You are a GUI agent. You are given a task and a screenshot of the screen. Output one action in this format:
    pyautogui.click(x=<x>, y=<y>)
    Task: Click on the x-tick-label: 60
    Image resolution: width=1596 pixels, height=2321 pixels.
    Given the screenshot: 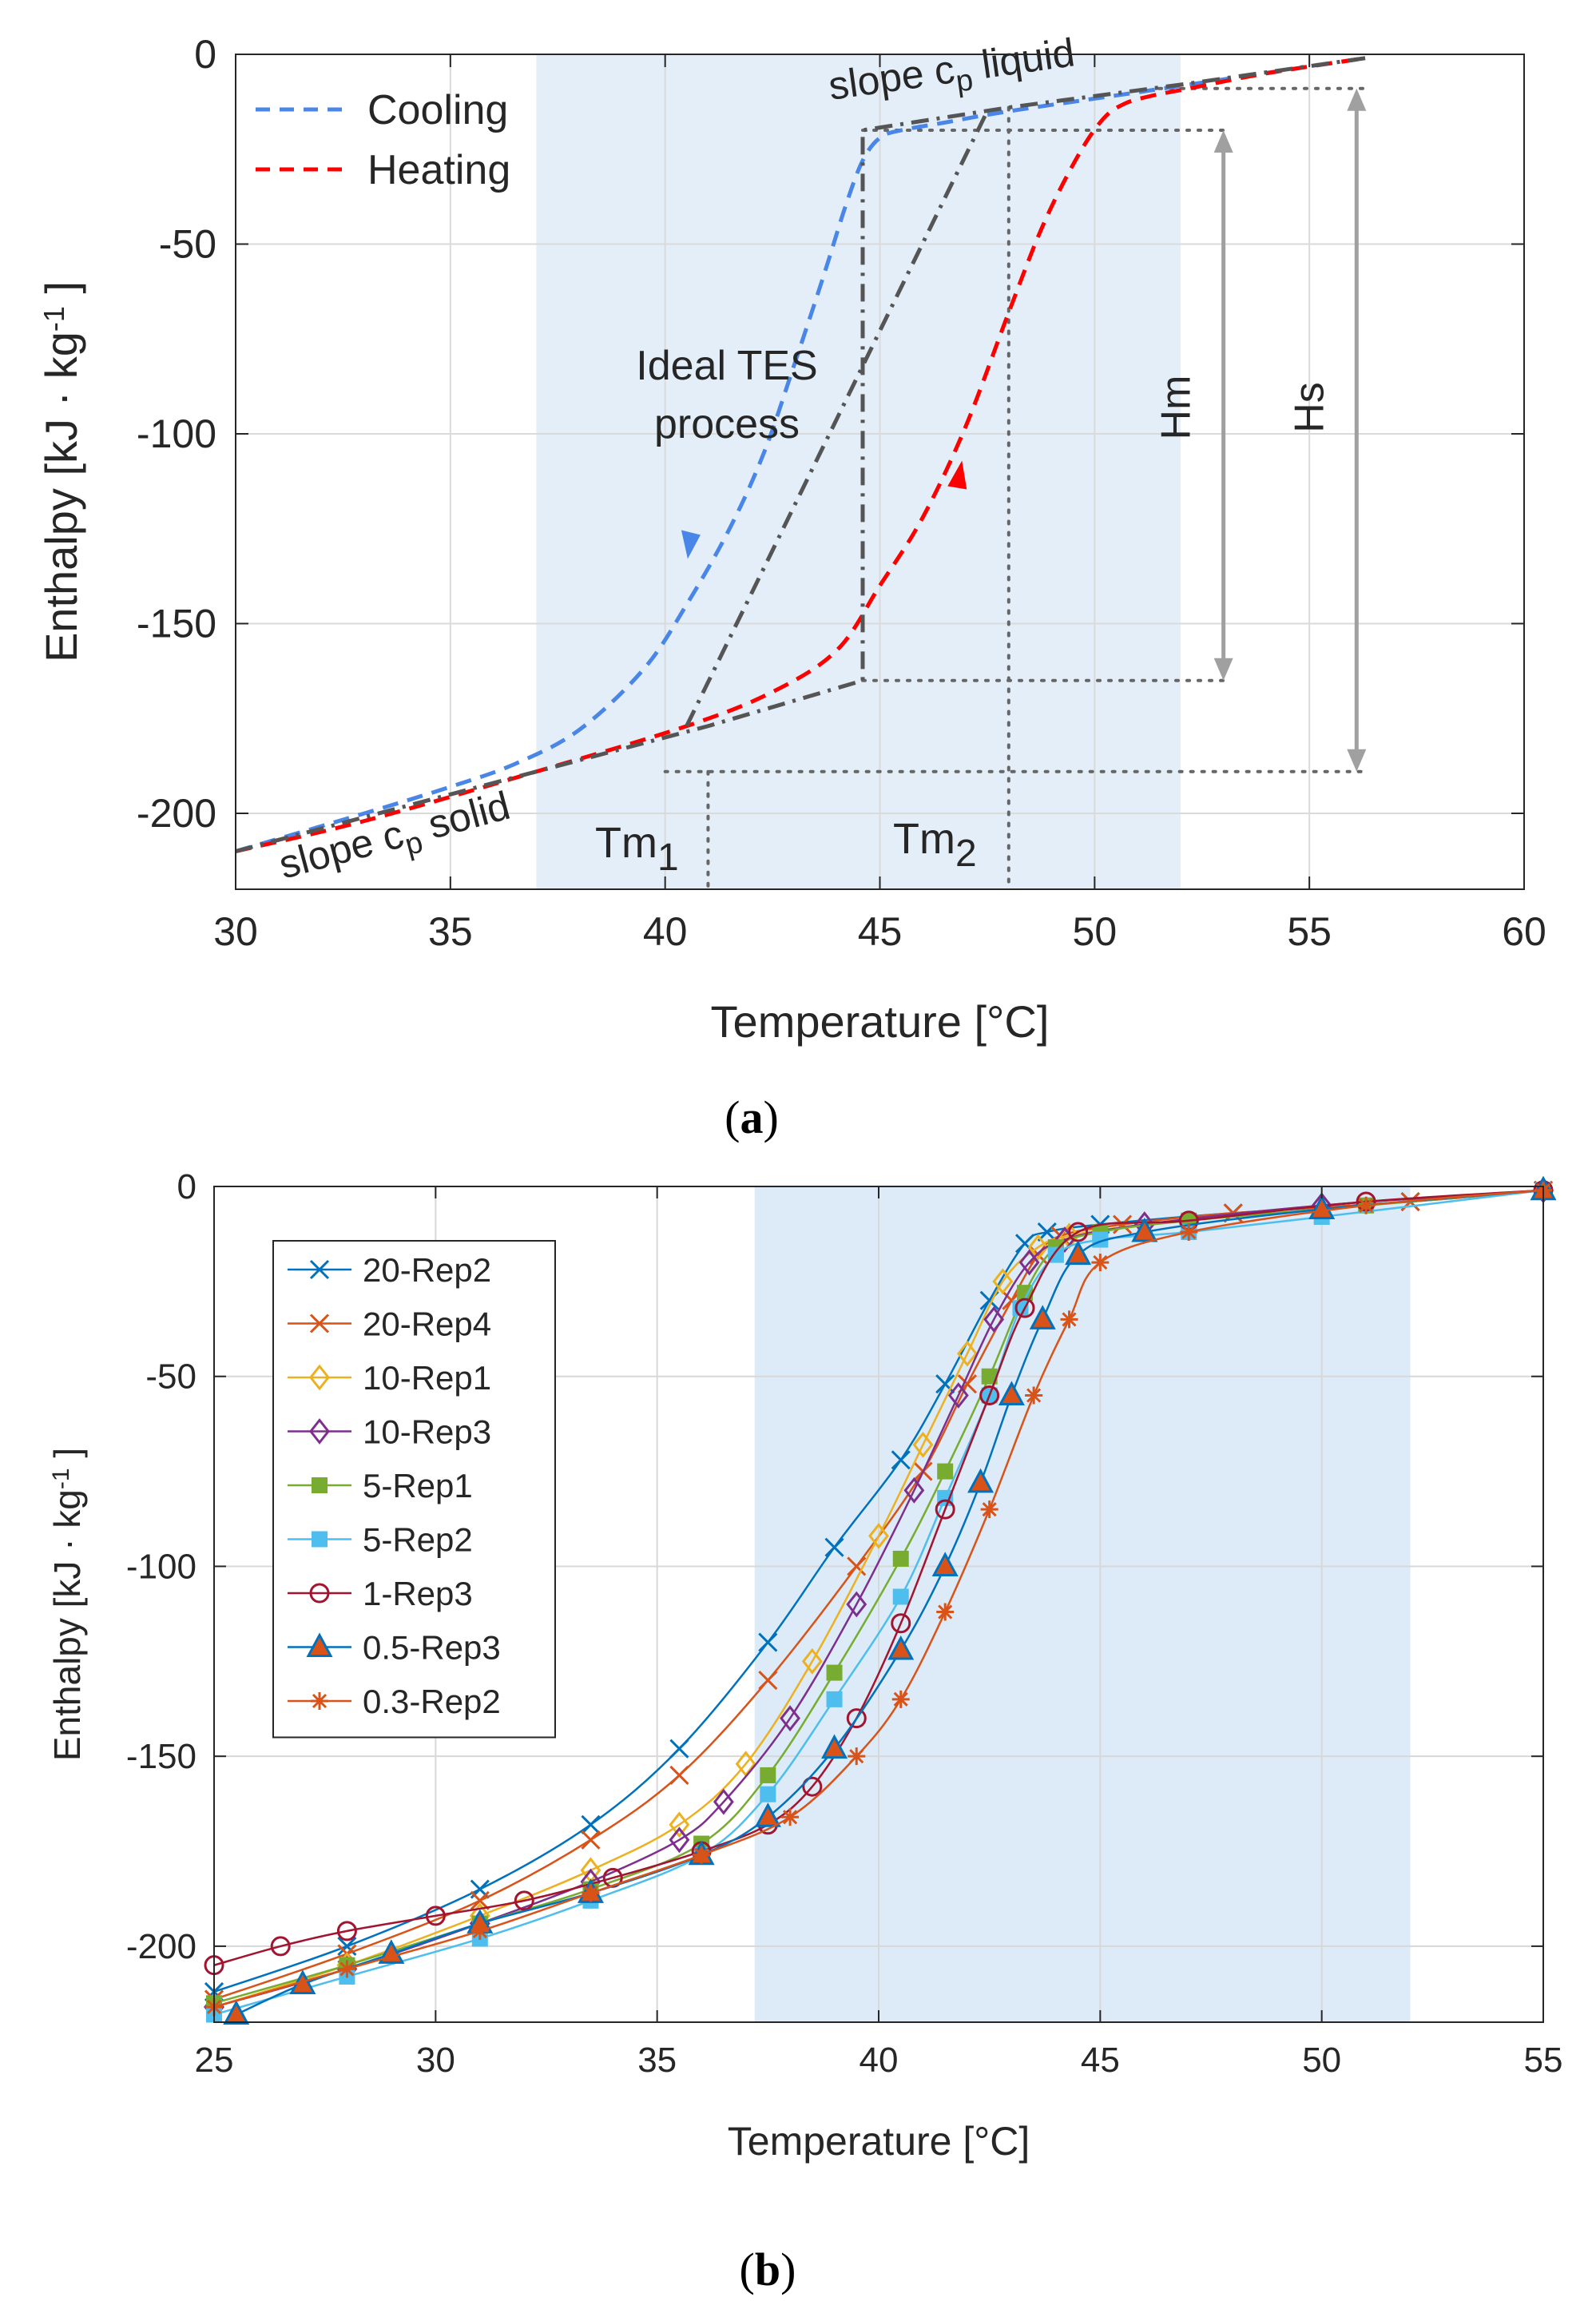 What is the action you would take?
    pyautogui.click(x=1524, y=931)
    